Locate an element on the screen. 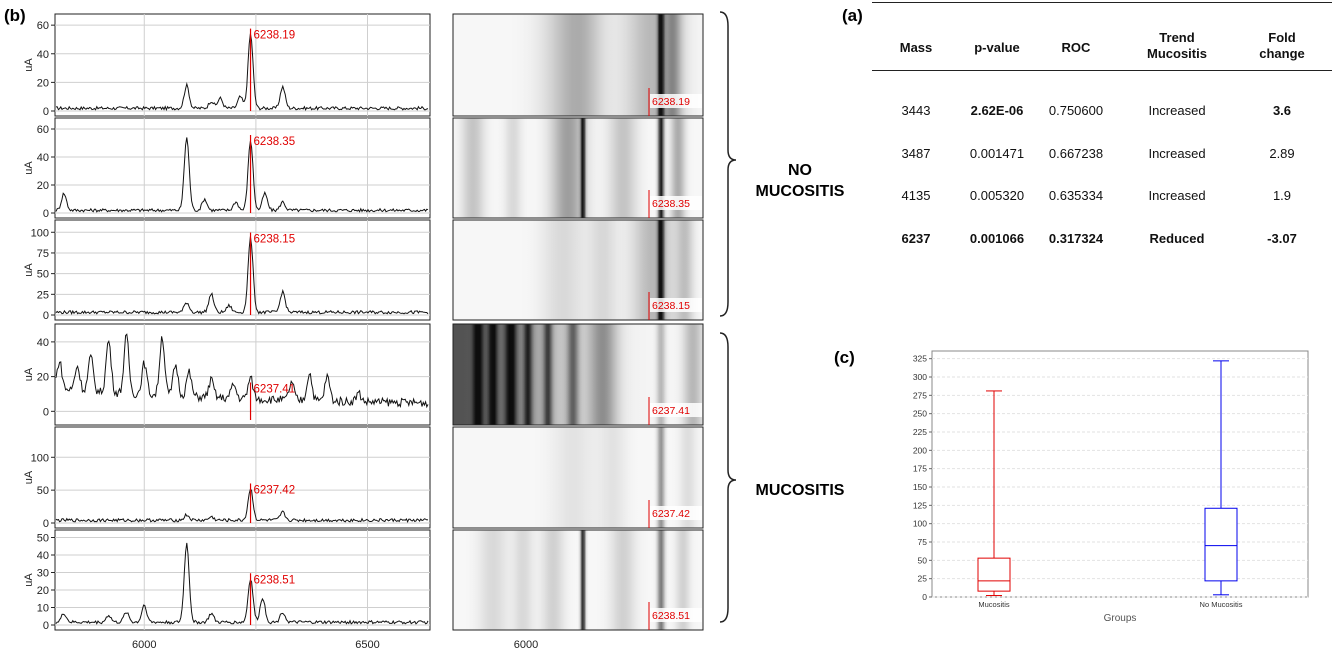 This screenshot has width=1332, height=654. peak-label: 6237.41 is located at coordinates (275, 389).